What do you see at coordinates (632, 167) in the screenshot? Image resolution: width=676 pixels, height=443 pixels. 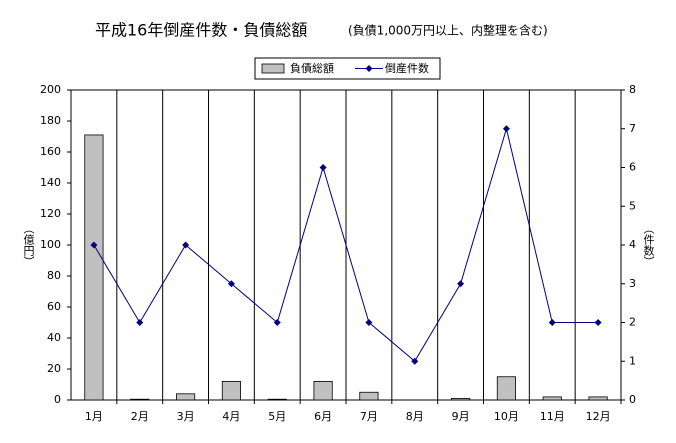 I see `y2-tick-label: 6` at bounding box center [632, 167].